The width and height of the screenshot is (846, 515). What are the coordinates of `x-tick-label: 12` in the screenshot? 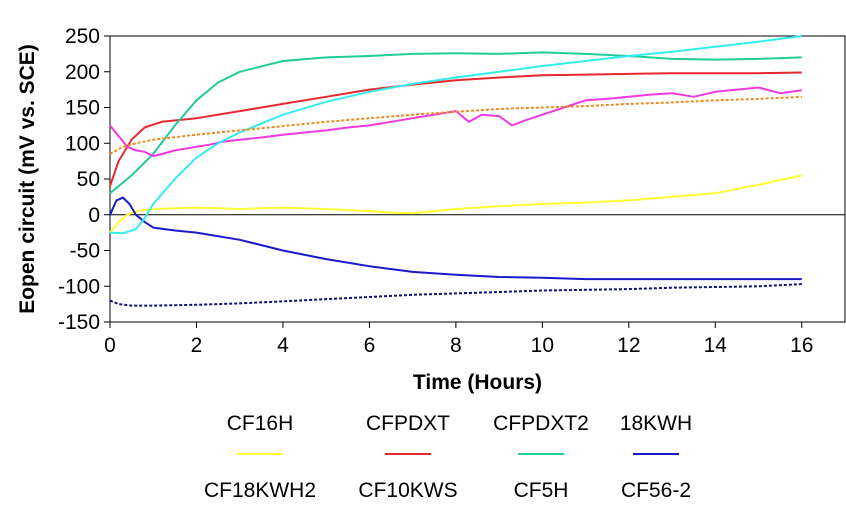 It's located at (628, 345).